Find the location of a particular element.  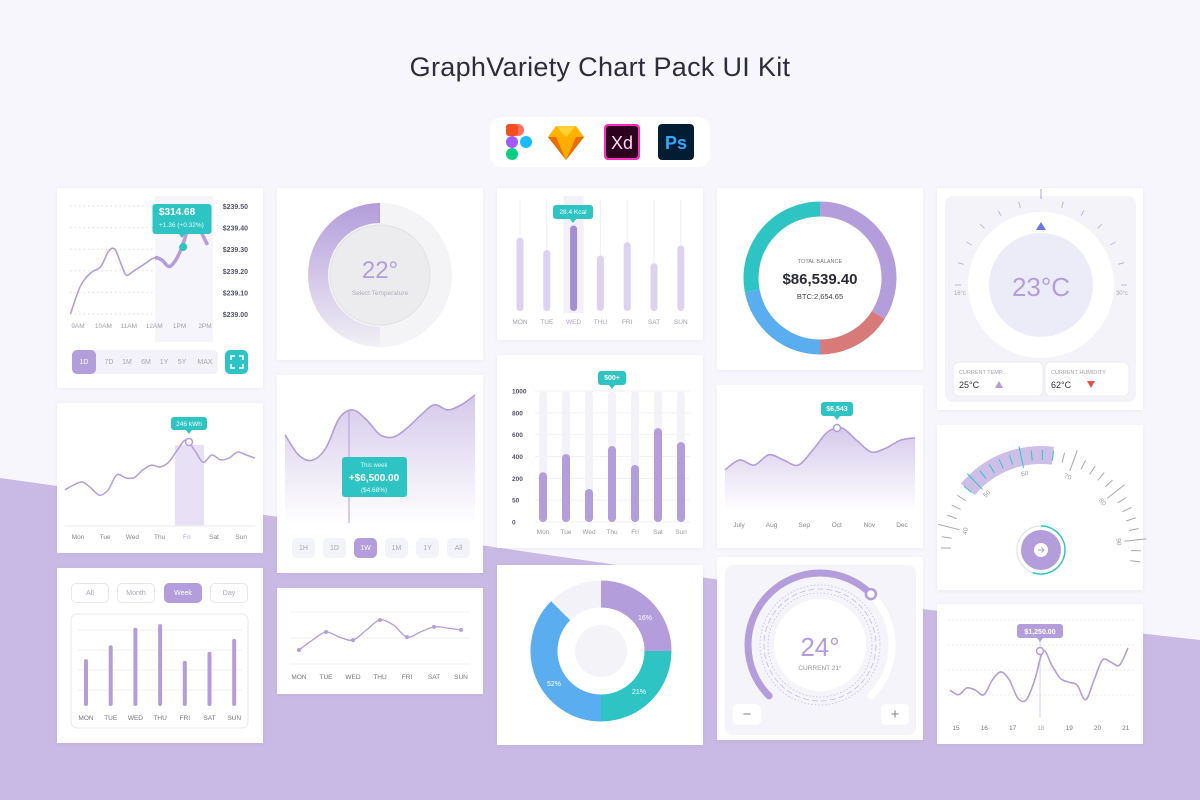

tab-All: All is located at coordinates (90, 593).